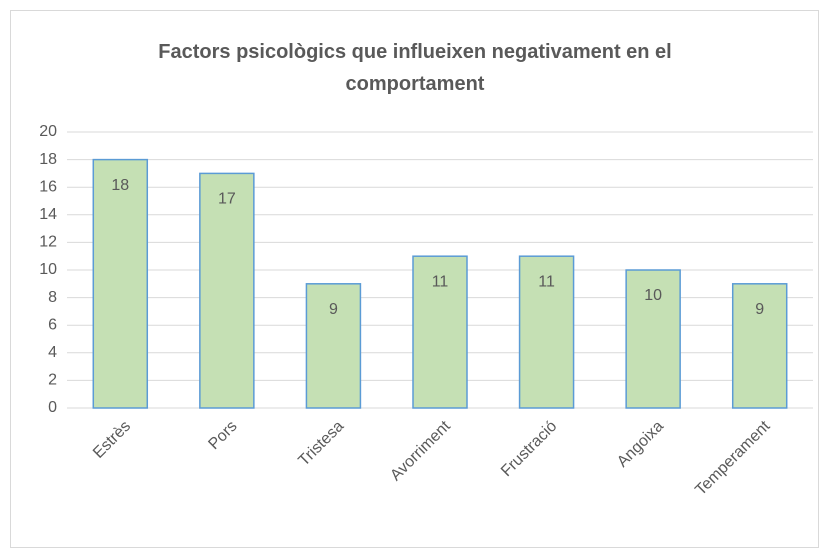 Image resolution: width=829 pixels, height=554 pixels. Describe the element at coordinates (48, 131) in the screenshot. I see `y-tick-label: 20` at that location.